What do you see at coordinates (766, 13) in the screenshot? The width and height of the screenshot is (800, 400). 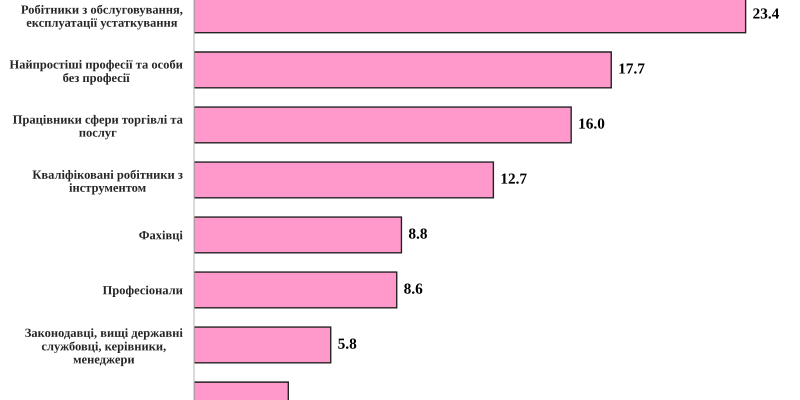 I see `data-label: 23.4` at bounding box center [766, 13].